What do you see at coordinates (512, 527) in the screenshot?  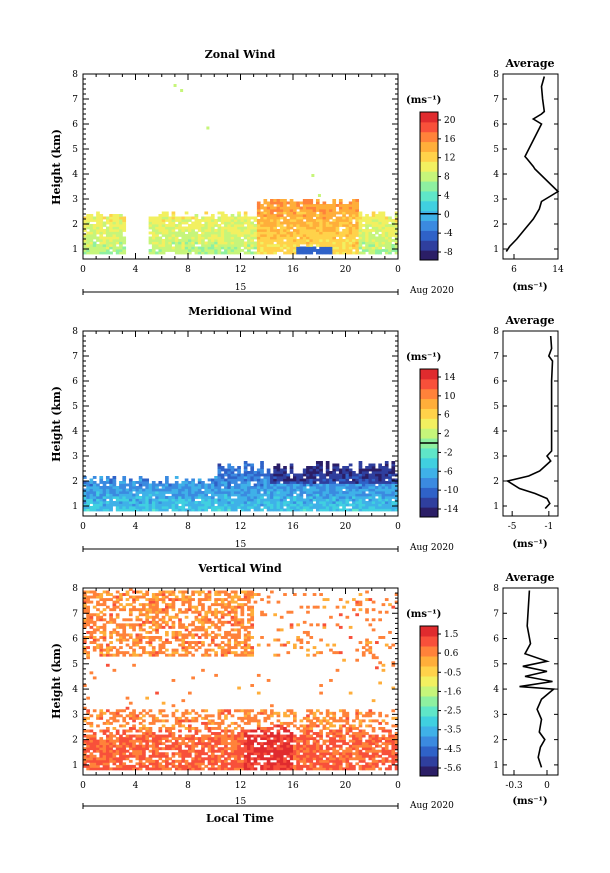 I see `avg-x-tick-label: -5` at bounding box center [512, 527].